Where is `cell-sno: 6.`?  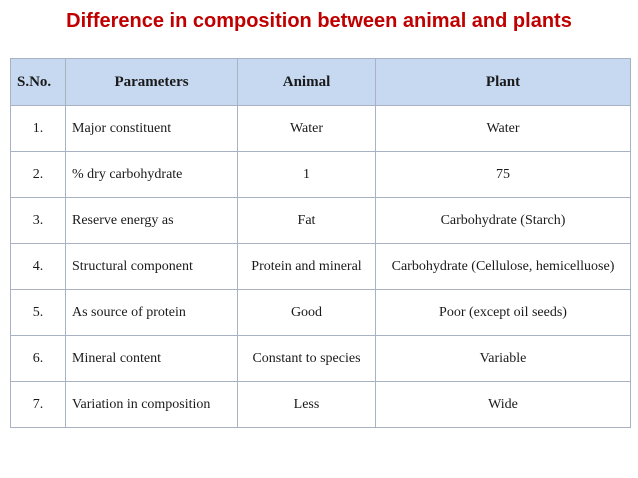 cell-sno: 6. is located at coordinates (38, 358).